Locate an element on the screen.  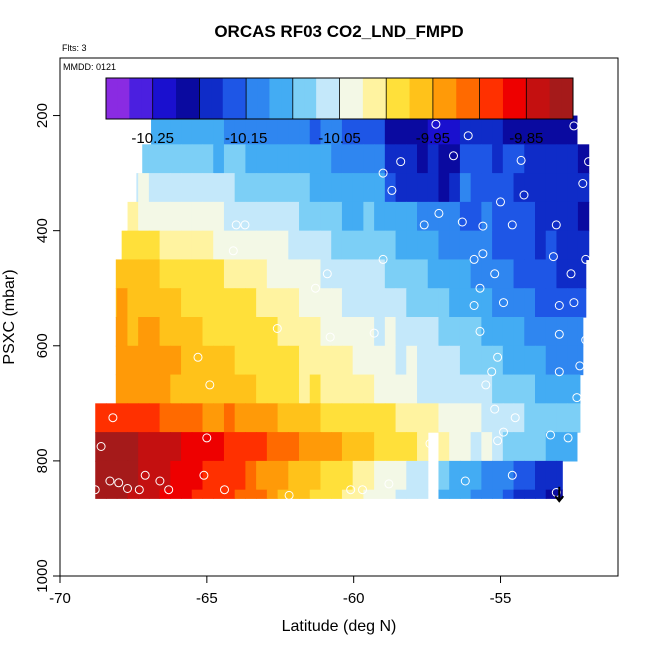
x-tick-label: -65 is located at coordinates (207, 598).